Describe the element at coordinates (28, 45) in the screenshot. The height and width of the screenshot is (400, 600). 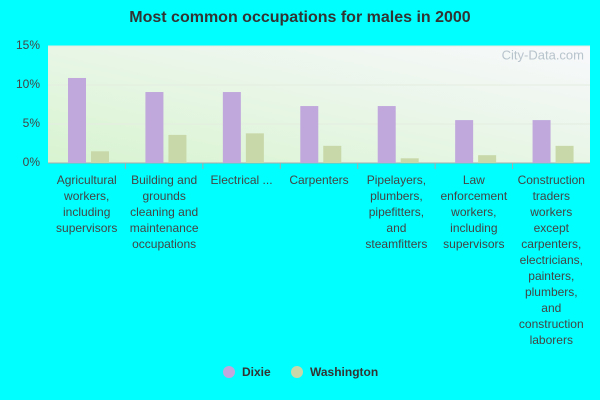
I see `y-tick-label: 15%` at that location.